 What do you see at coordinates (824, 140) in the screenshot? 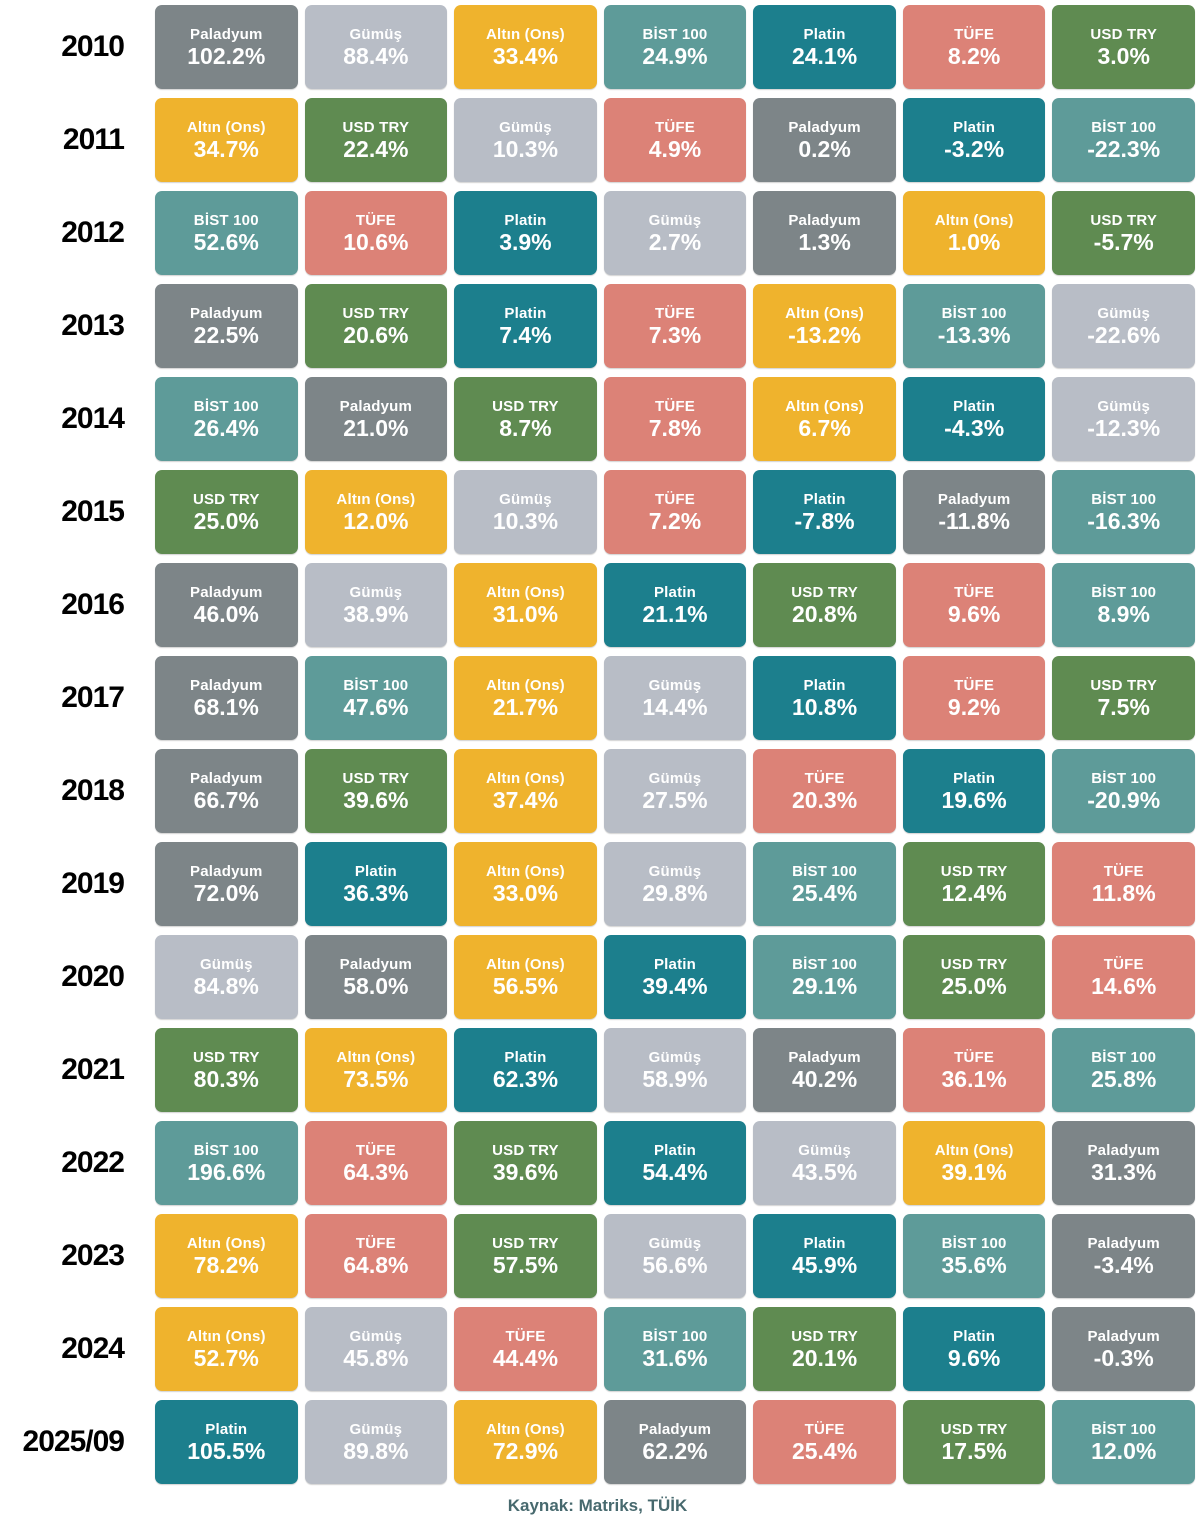
I see `asset-tile: Paladyum 0.2%` at bounding box center [824, 140].